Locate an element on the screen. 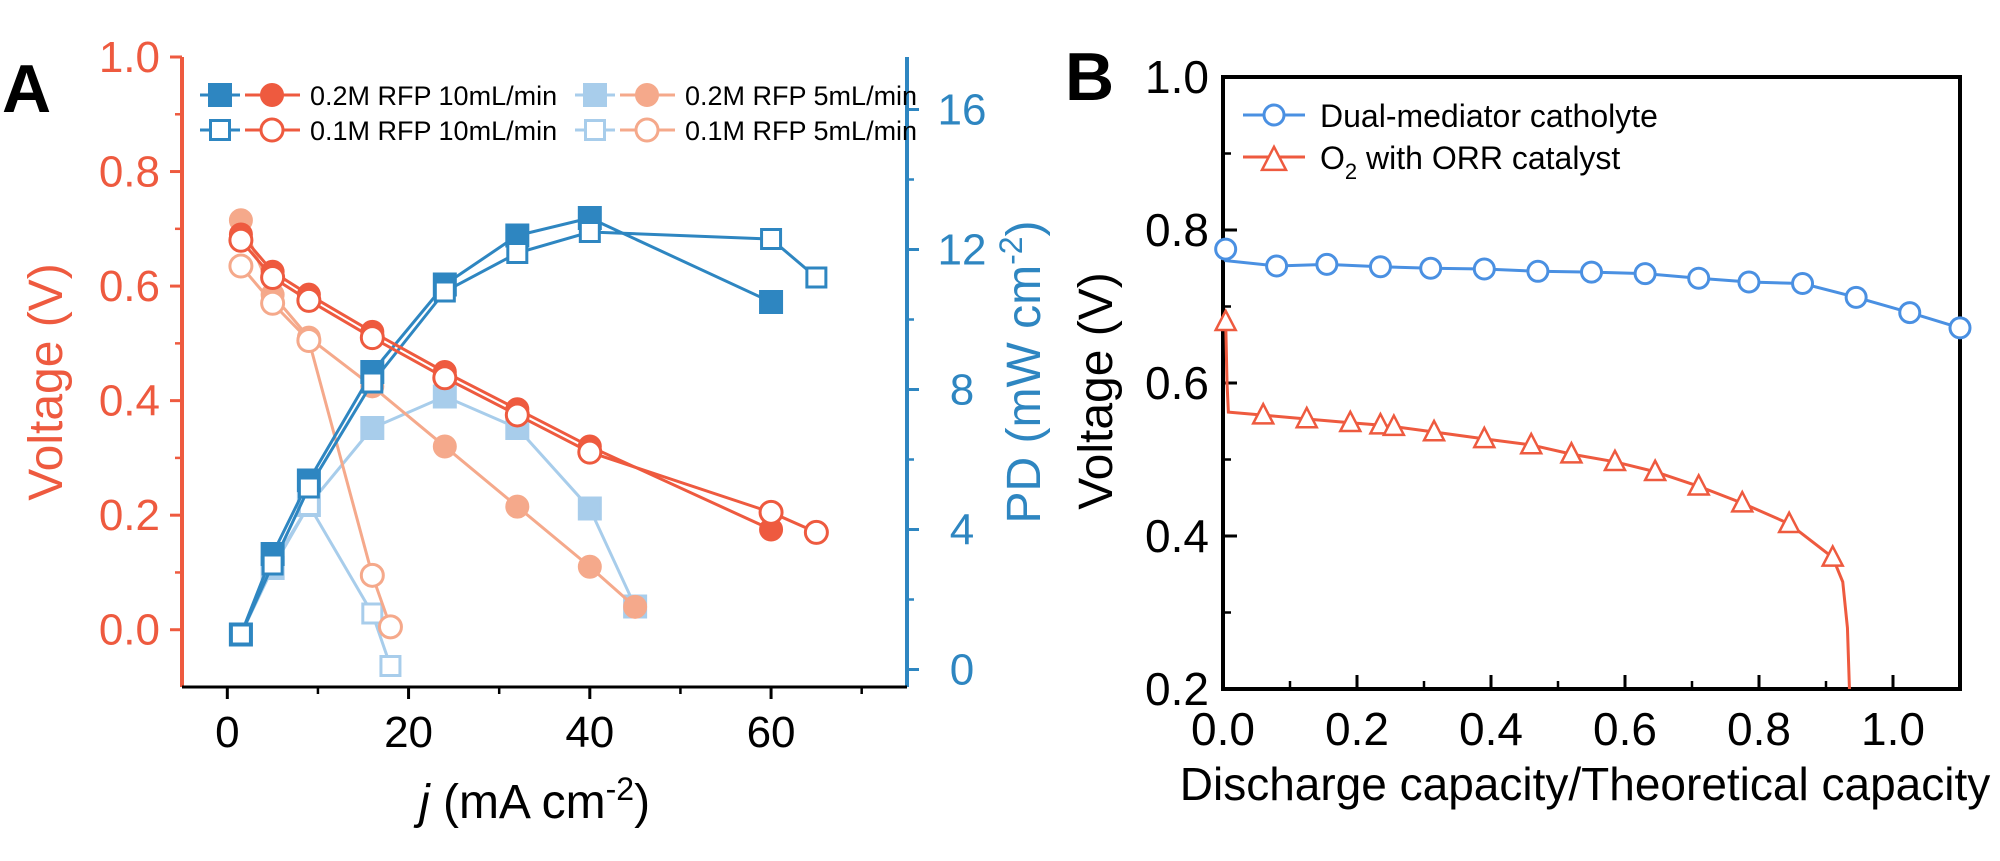  x-axis-label: j (mA cm-2) is located at coordinates (531, 800).